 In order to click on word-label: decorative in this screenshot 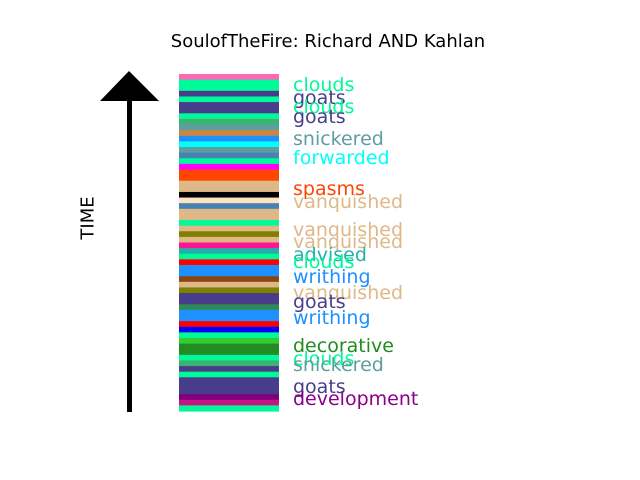, I will do `click(343, 346)`.